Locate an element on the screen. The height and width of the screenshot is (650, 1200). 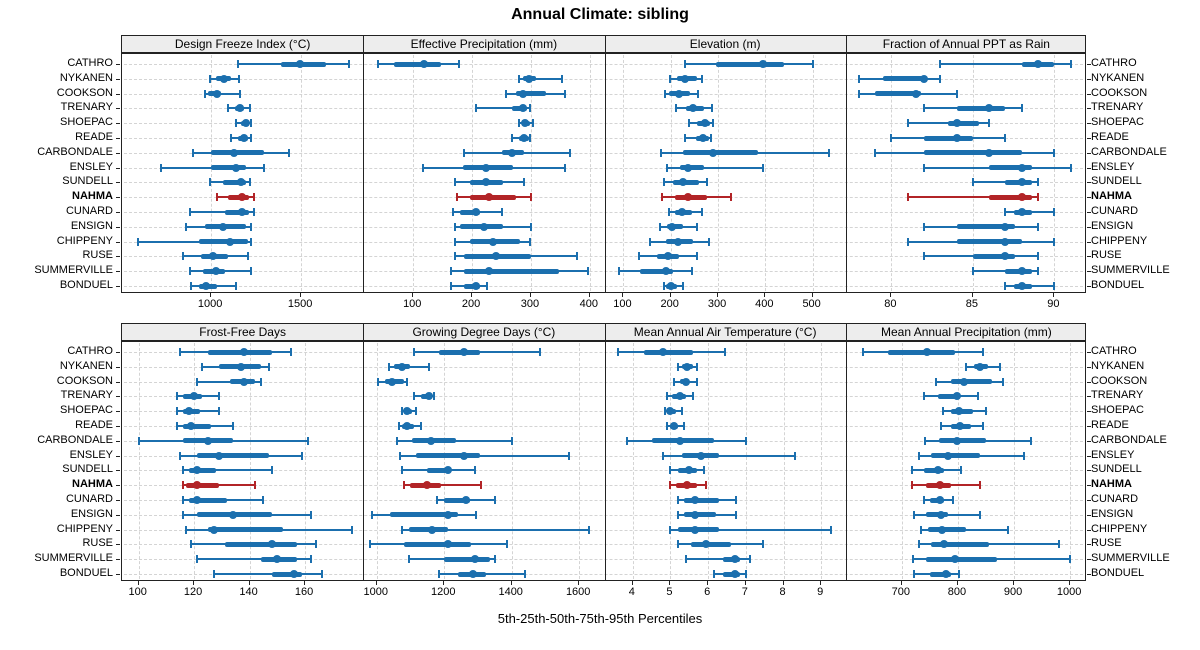
panel-strip: Effective Precipitation (mm) is located at coordinates (483, 44).